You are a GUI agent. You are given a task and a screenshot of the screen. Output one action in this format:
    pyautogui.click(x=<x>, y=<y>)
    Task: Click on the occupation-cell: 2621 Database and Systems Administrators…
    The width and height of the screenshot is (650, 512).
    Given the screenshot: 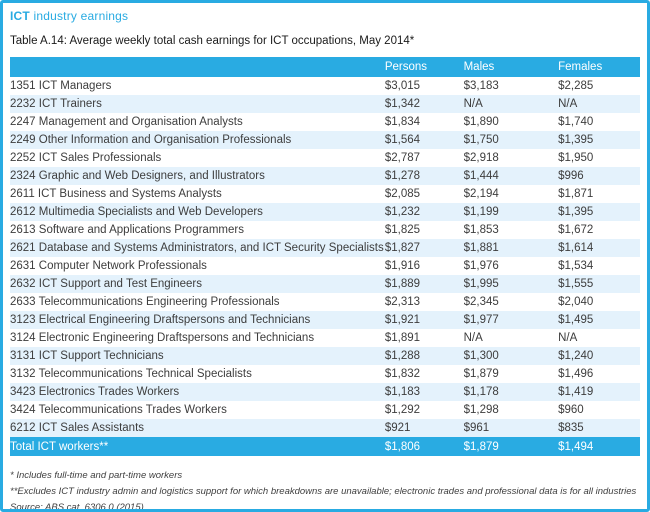 What is the action you would take?
    pyautogui.click(x=197, y=248)
    